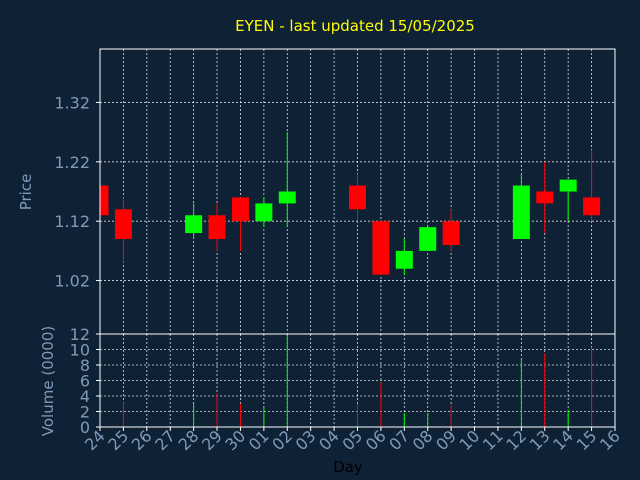 The image size is (640, 480). I want to click on volume-tick-label: 6, so click(85, 381).